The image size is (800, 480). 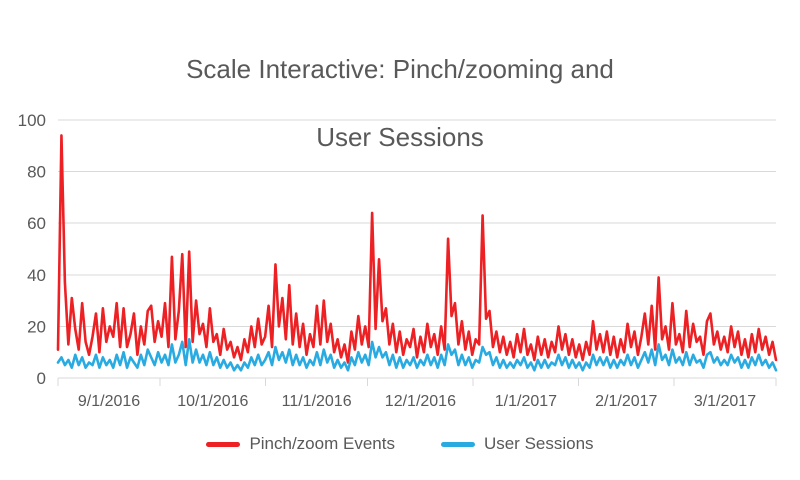 I want to click on chart-title-line-2: User Sessions, so click(x=400, y=137).